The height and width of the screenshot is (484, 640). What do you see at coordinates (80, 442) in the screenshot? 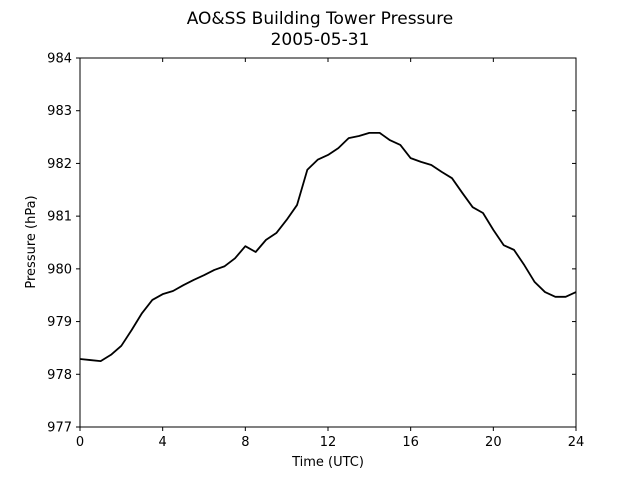
I see `x-tick-label: 0` at bounding box center [80, 442].